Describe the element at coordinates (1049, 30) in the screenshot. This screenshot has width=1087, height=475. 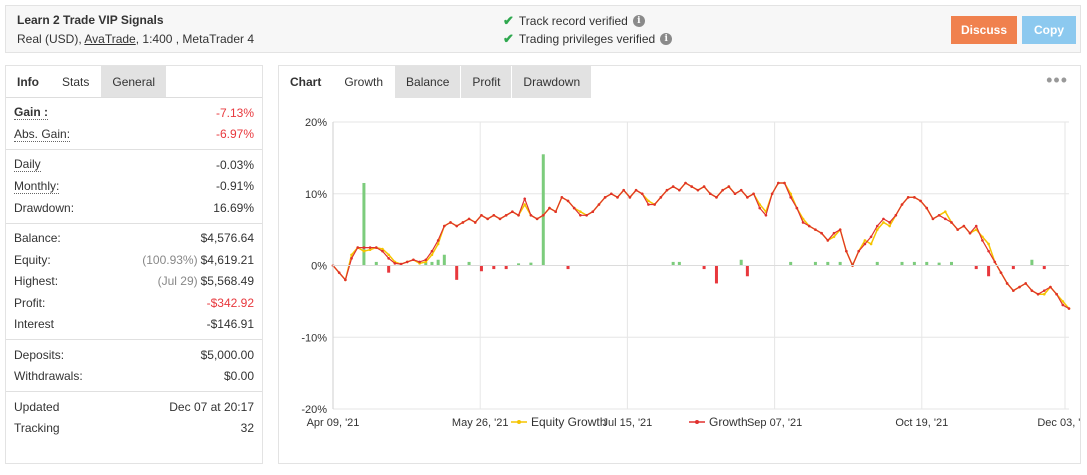
I see `copy-button: Copy` at that location.